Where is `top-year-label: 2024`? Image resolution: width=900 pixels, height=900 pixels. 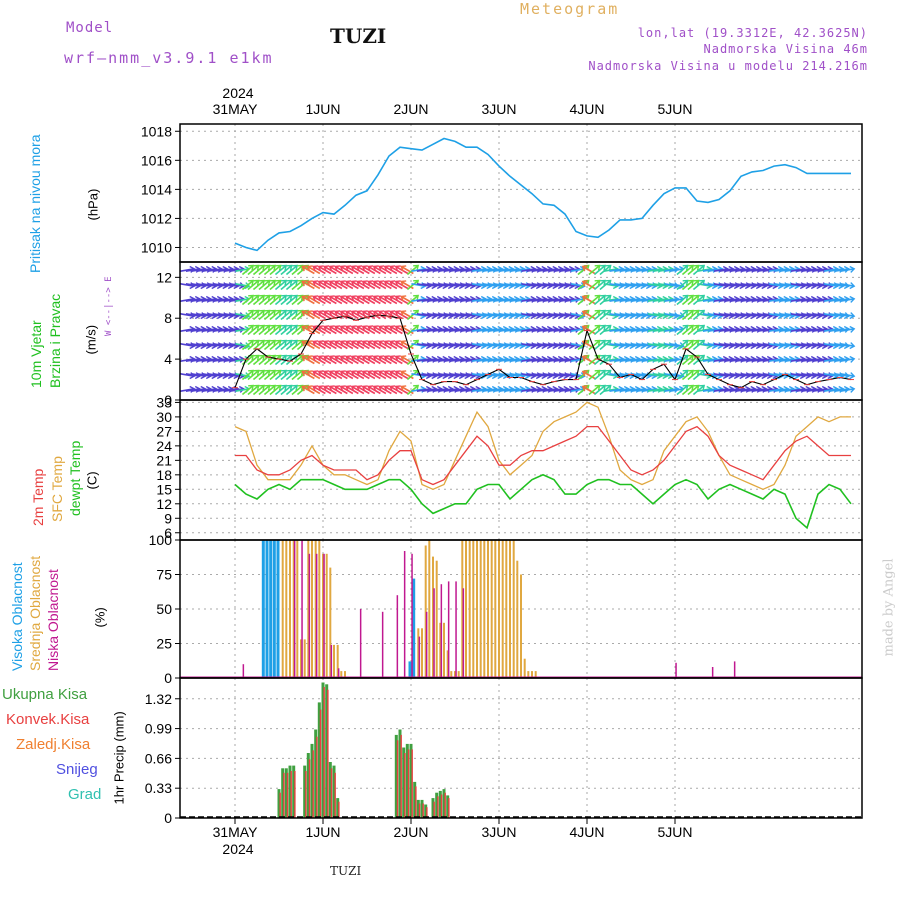
top-year-label: 2024 is located at coordinates (237, 93).